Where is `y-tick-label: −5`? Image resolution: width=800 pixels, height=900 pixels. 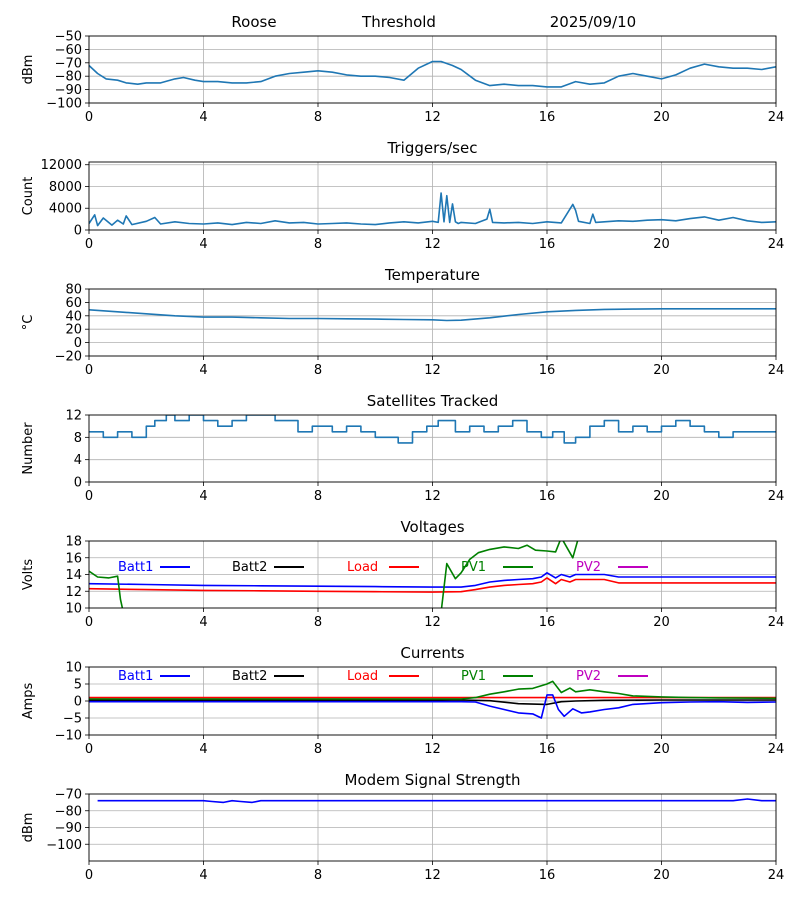
y-tick-label: −5 is located at coordinates (72, 719).